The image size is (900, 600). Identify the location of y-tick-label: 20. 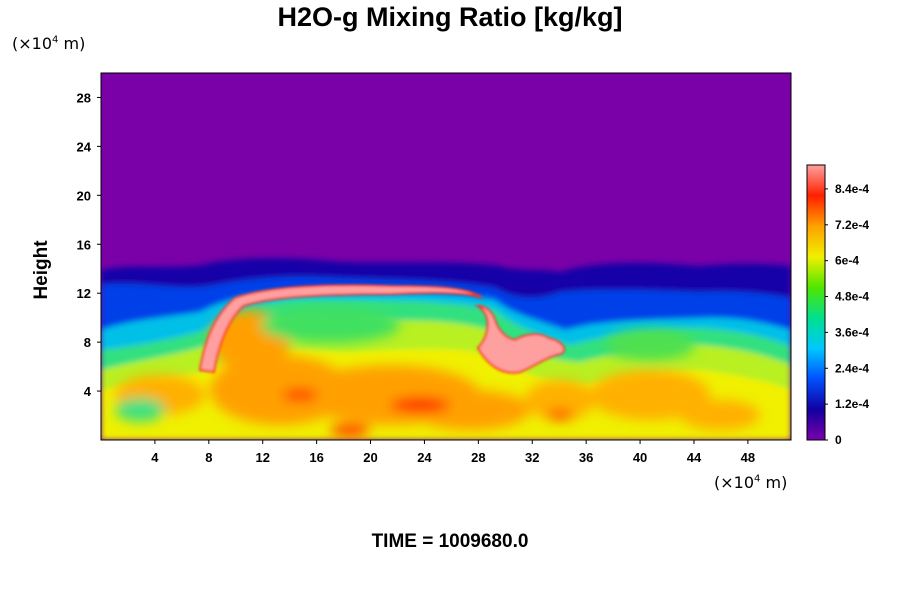
(84, 195).